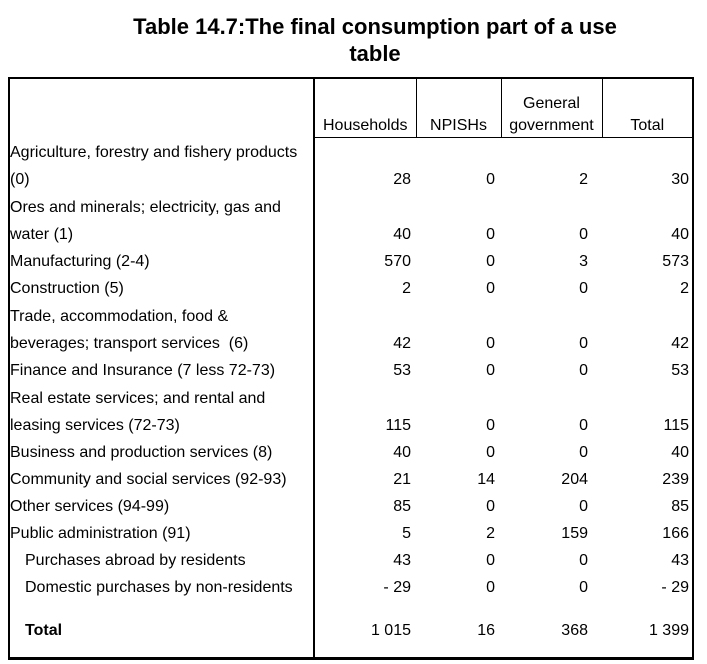 The width and height of the screenshot is (707, 664). What do you see at coordinates (458, 108) in the screenshot?
I see `column-header-npishs: NPISHs` at bounding box center [458, 108].